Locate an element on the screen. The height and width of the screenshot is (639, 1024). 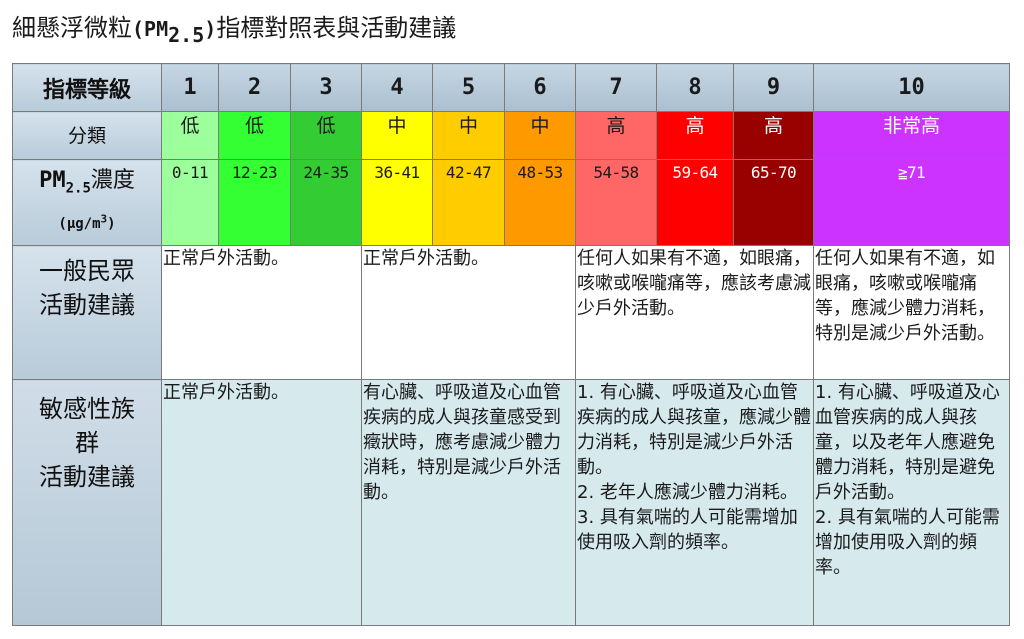
level-cell: 1 is located at coordinates (190, 87).